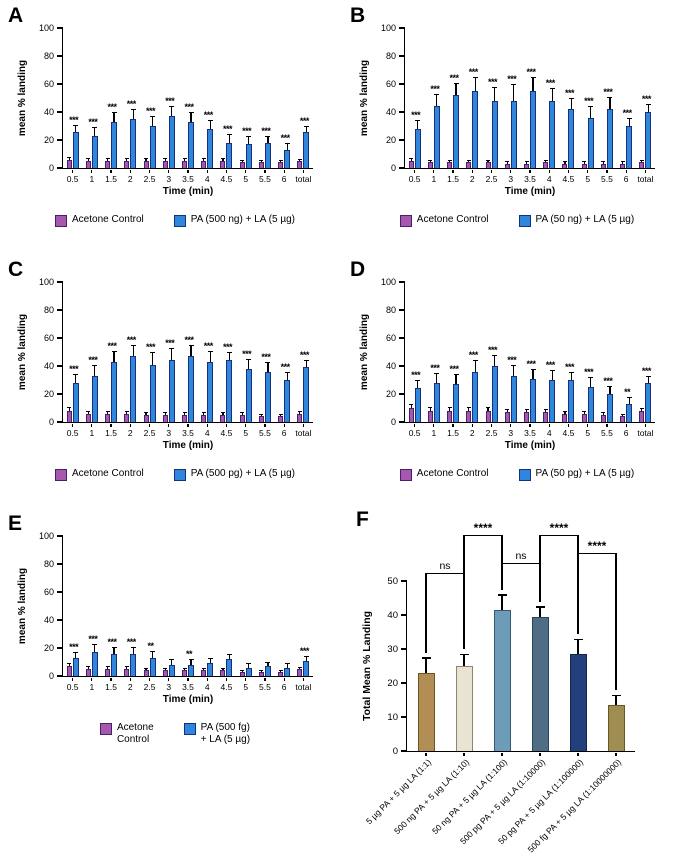 Image resolution: width=685 pixels, height=859 pixels. What do you see at coordinates (188, 687) in the screenshot?
I see `x-tick-label: 3.5` at bounding box center [188, 687].